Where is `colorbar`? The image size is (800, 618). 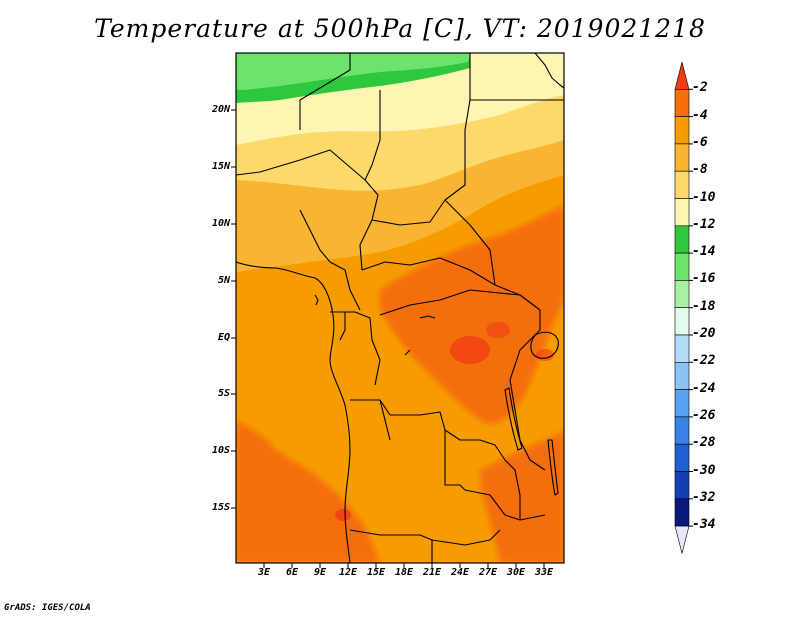
colorbar is located at coordinates (683, 307).